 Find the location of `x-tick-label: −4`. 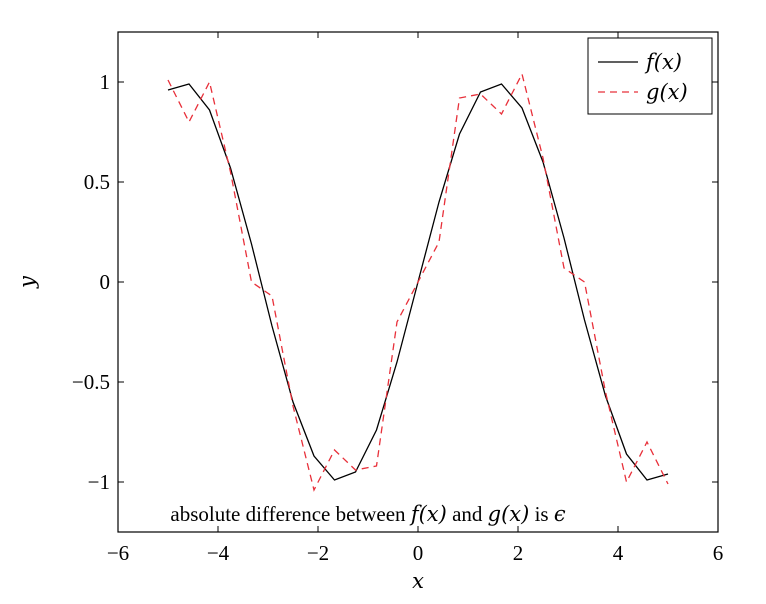

x-tick-label: −4 is located at coordinates (218, 553).